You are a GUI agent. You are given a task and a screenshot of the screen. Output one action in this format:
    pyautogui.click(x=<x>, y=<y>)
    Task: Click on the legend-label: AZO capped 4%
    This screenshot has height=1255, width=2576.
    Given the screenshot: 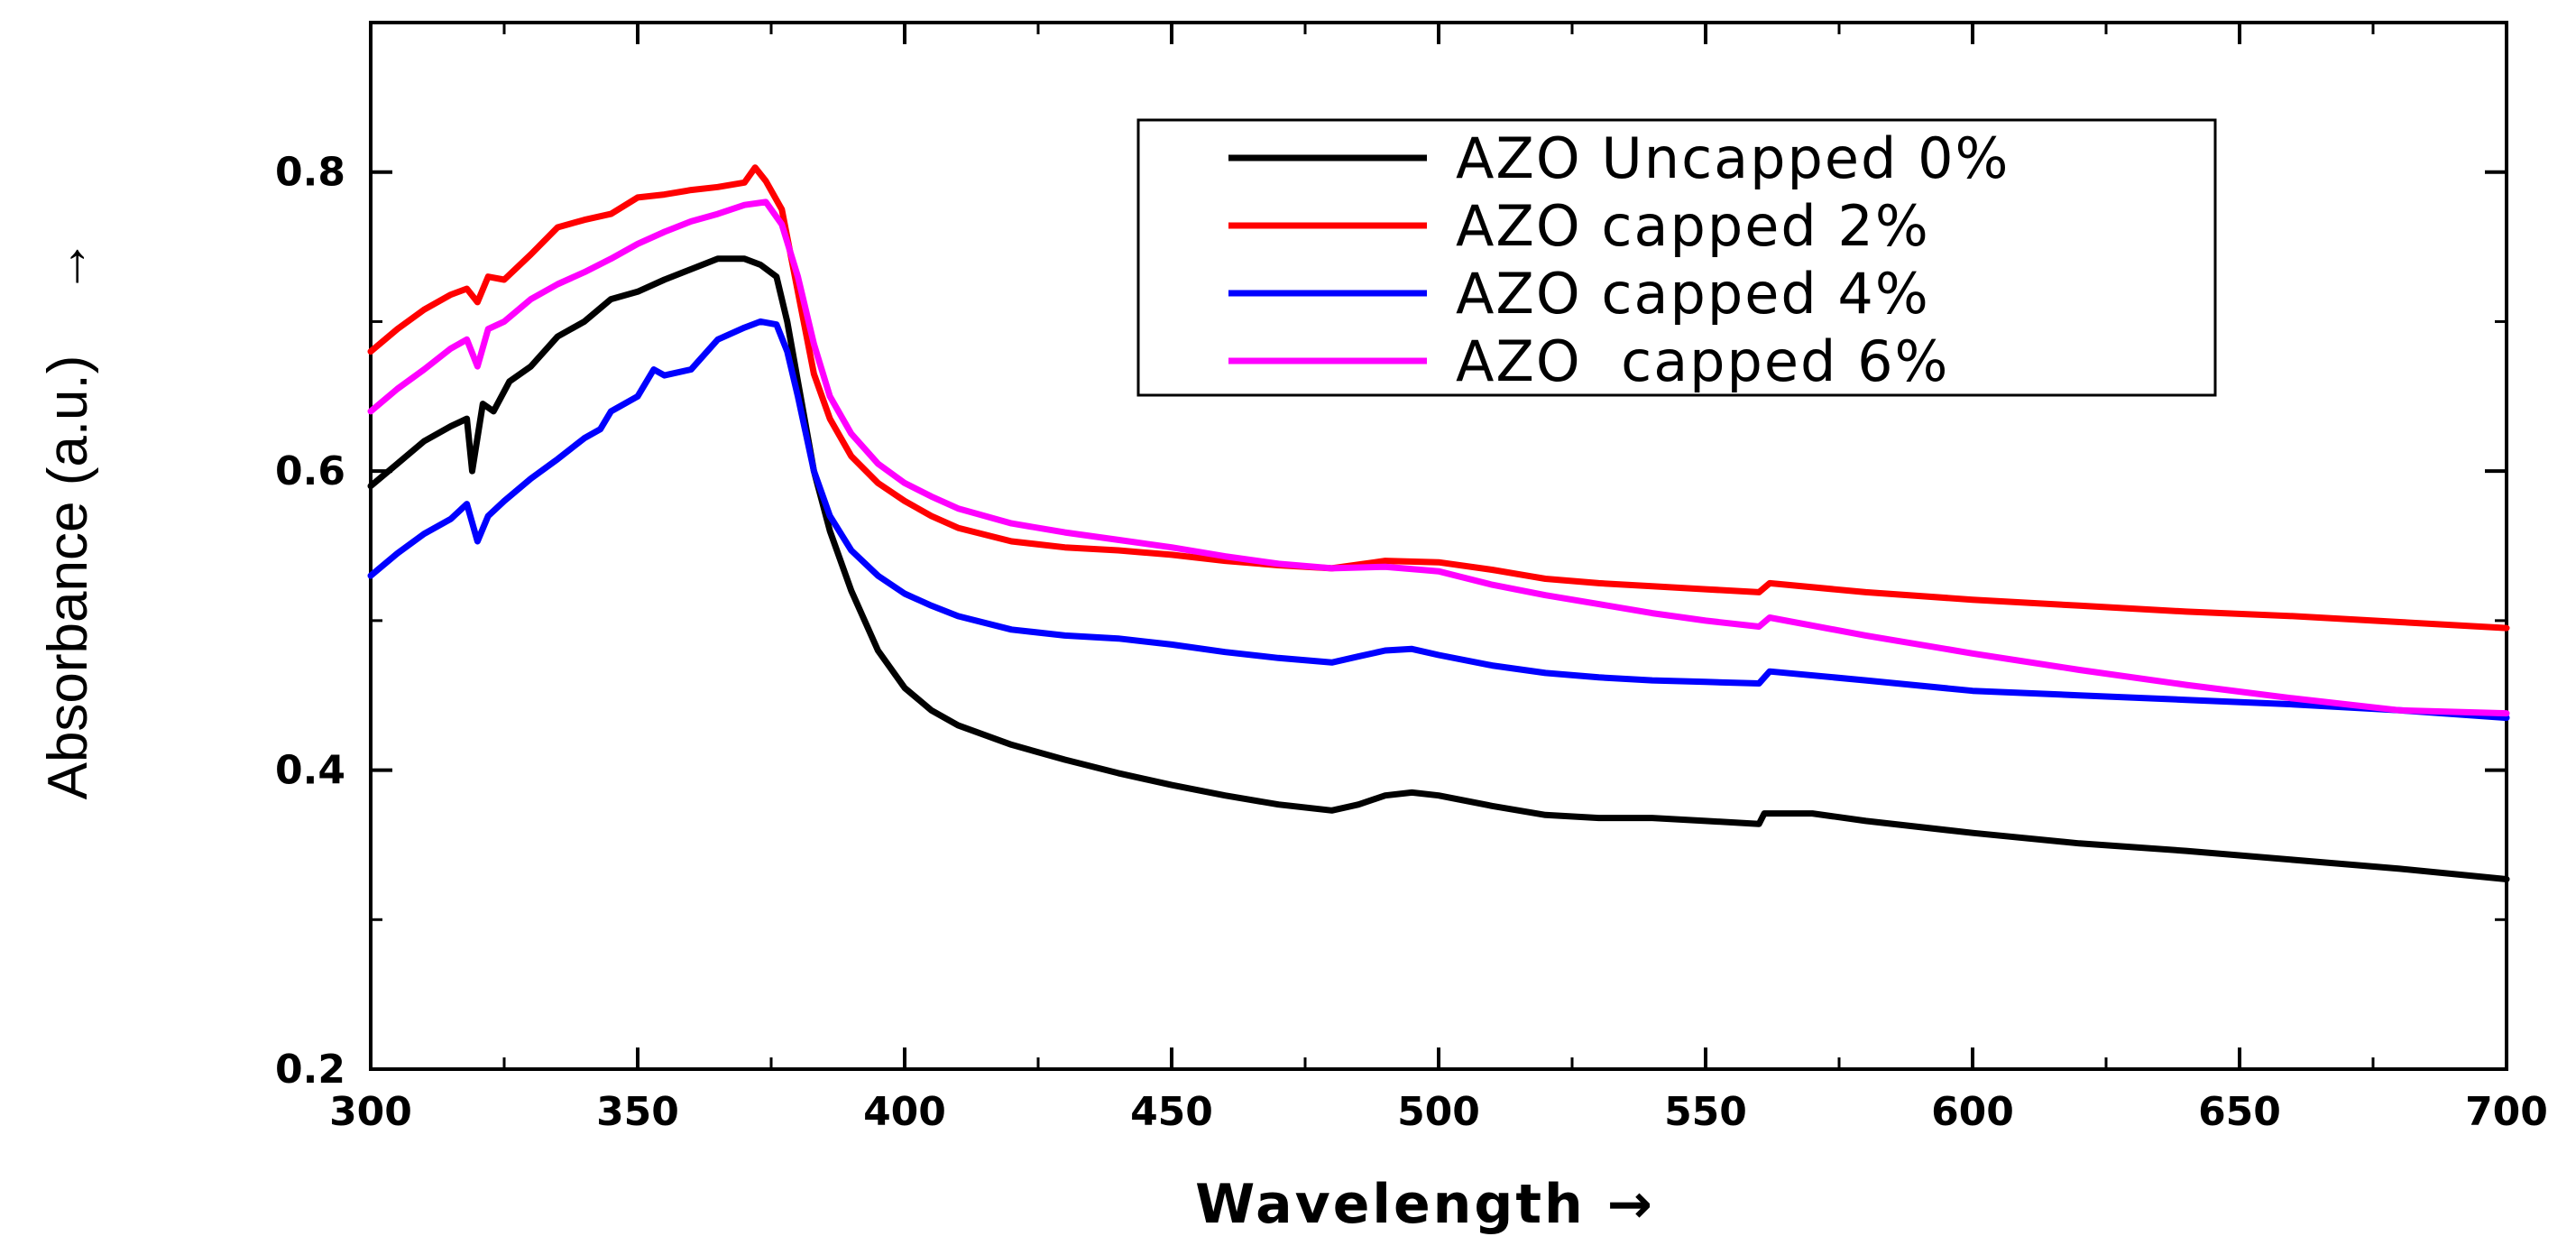 What is the action you would take?
    pyautogui.click(x=1693, y=294)
    